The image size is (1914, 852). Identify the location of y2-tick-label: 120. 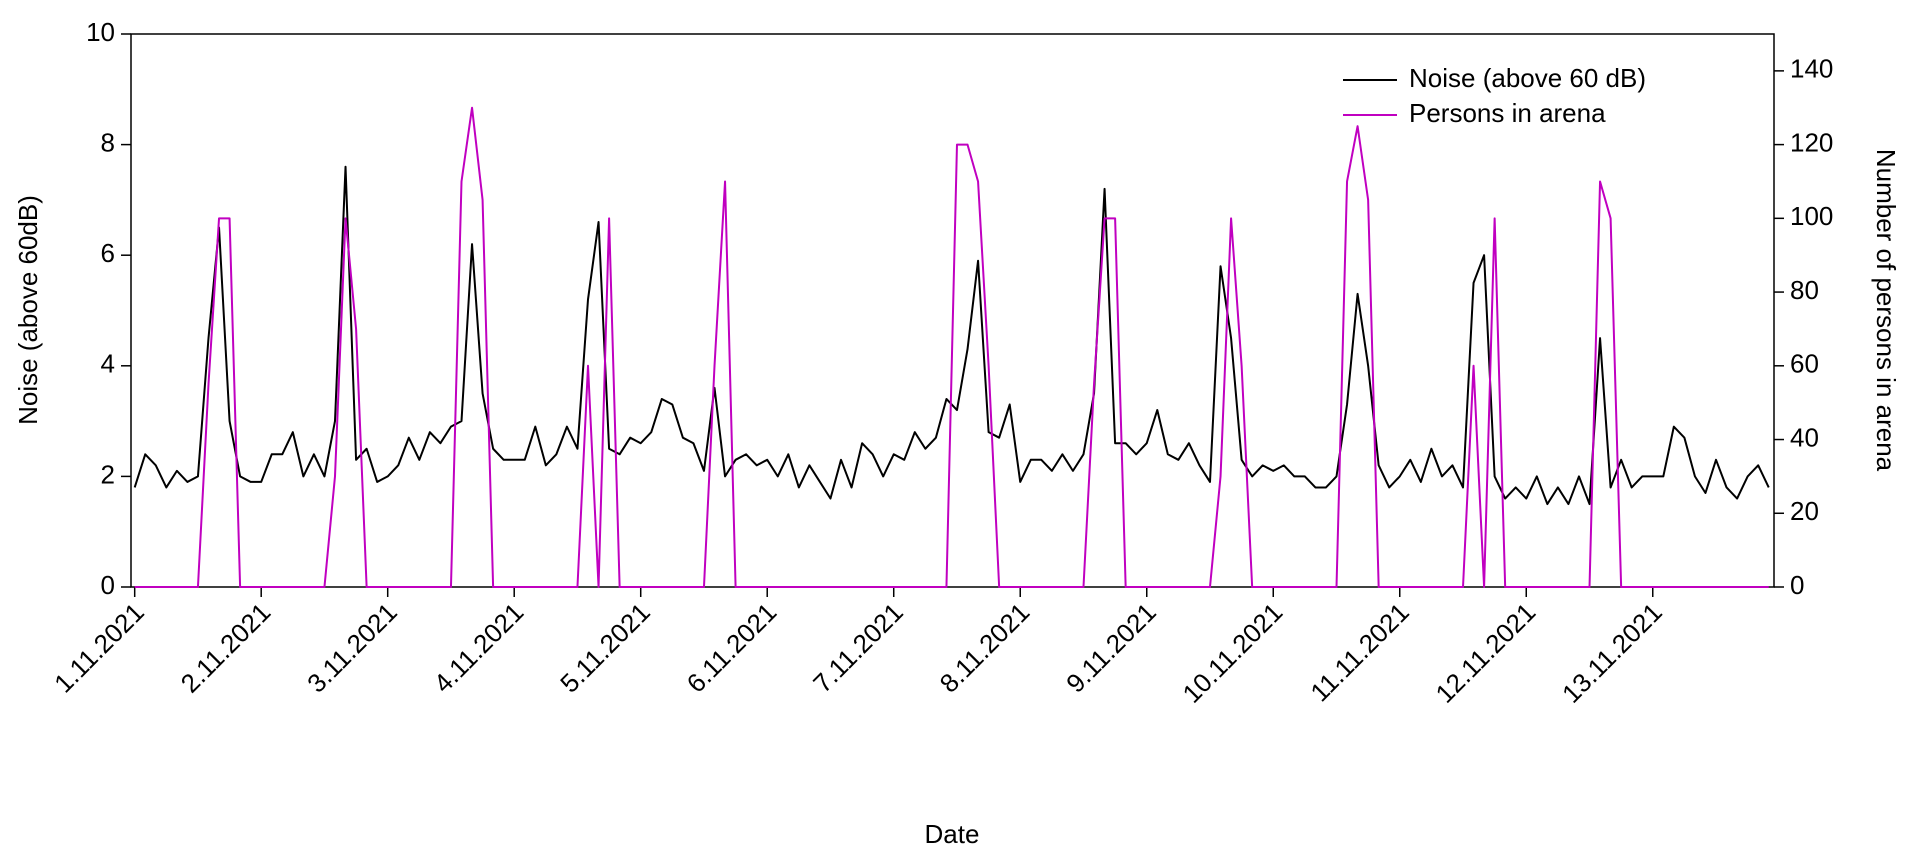
(1811, 142).